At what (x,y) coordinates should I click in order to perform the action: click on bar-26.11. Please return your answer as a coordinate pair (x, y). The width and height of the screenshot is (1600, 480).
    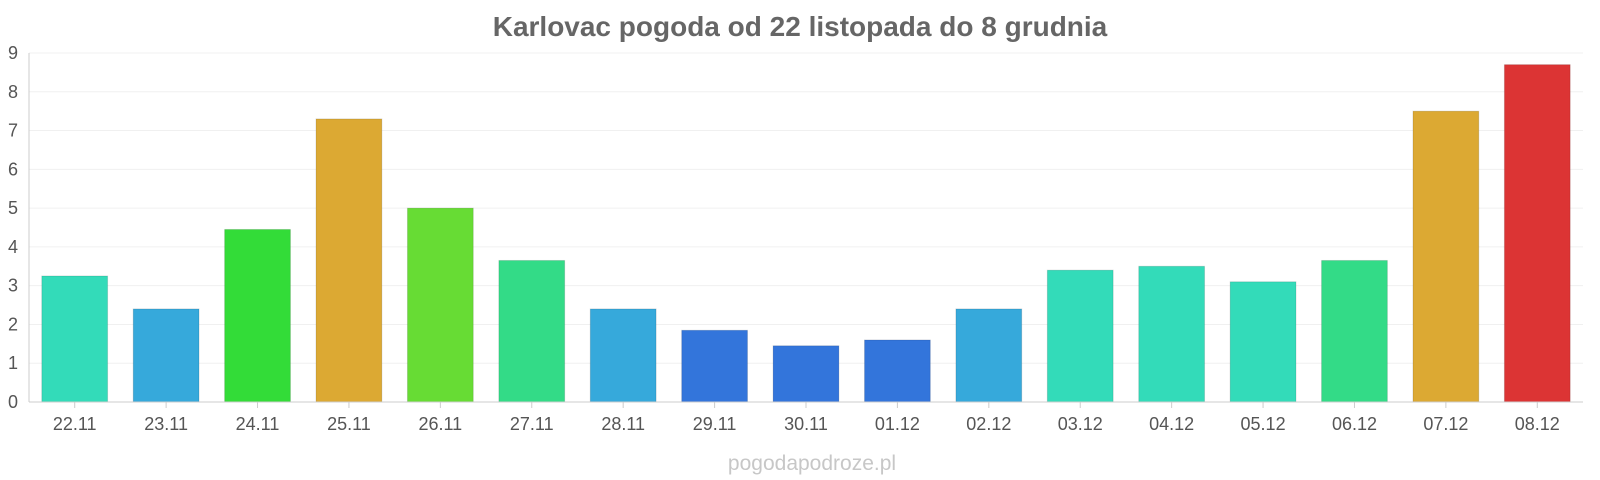
    Looking at the image, I should click on (440, 305).